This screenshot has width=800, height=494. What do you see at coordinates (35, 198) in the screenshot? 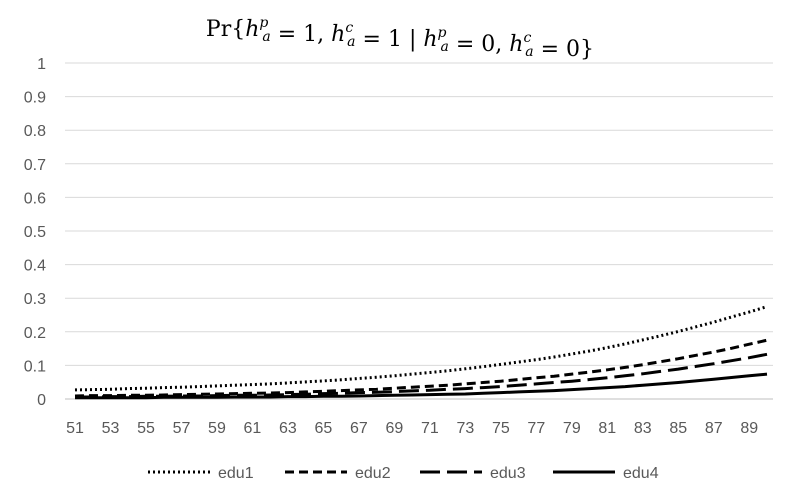
I see `y-tick-label: 0.6` at bounding box center [35, 198].